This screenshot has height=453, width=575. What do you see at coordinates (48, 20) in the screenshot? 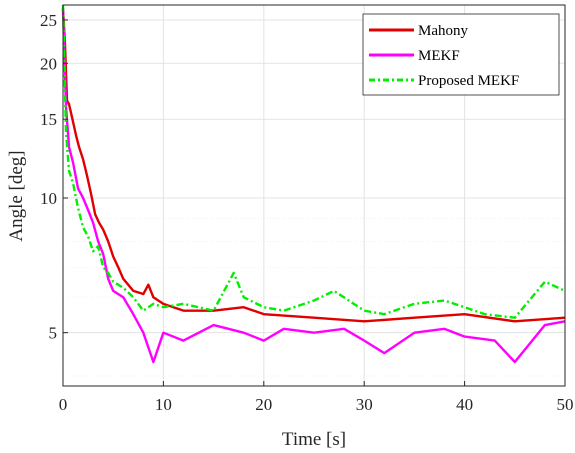
I see `y-tick-label: 25` at bounding box center [48, 20].